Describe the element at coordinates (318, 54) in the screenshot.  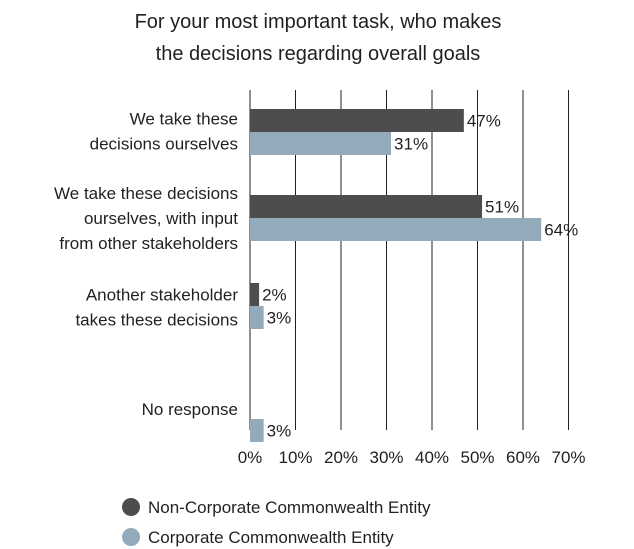
I see `chart-title-line-2: the decisions regarding overall goals` at that location.